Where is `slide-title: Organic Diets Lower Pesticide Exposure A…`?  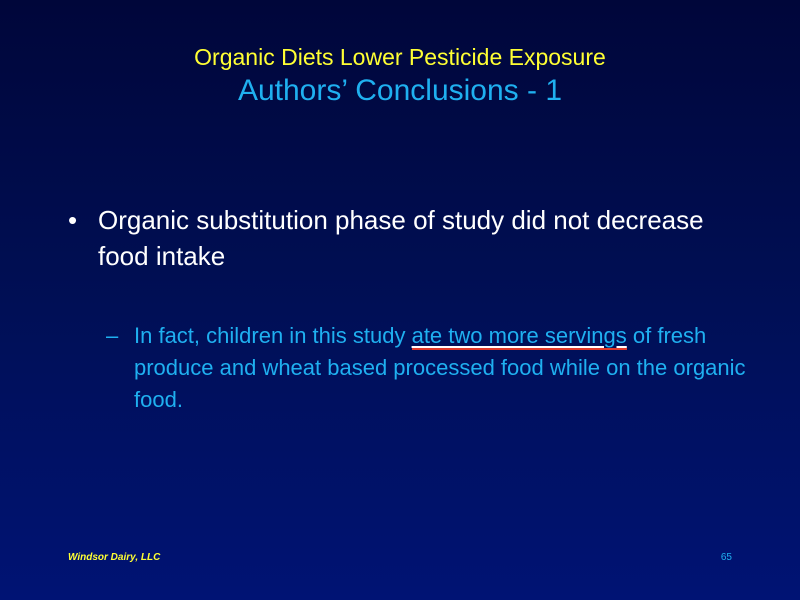 slide-title: Organic Diets Lower Pesticide Exposure A… is located at coordinates (400, 76).